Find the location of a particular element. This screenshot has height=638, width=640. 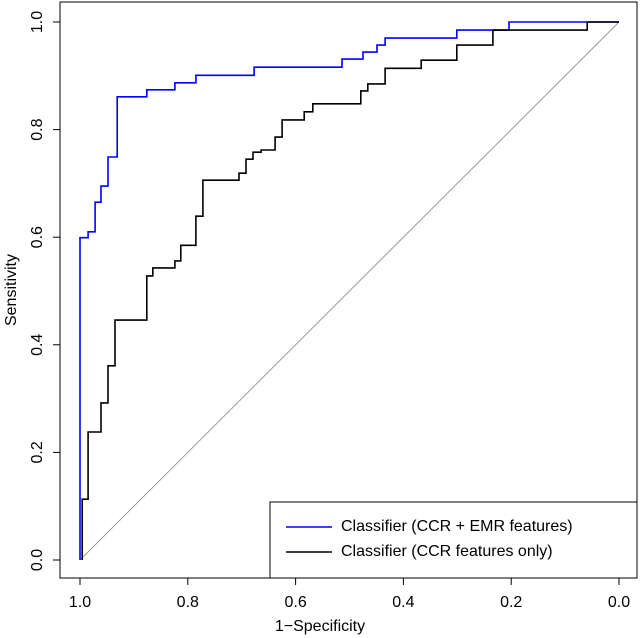

x-tick-label: 0.2 is located at coordinates (511, 602).